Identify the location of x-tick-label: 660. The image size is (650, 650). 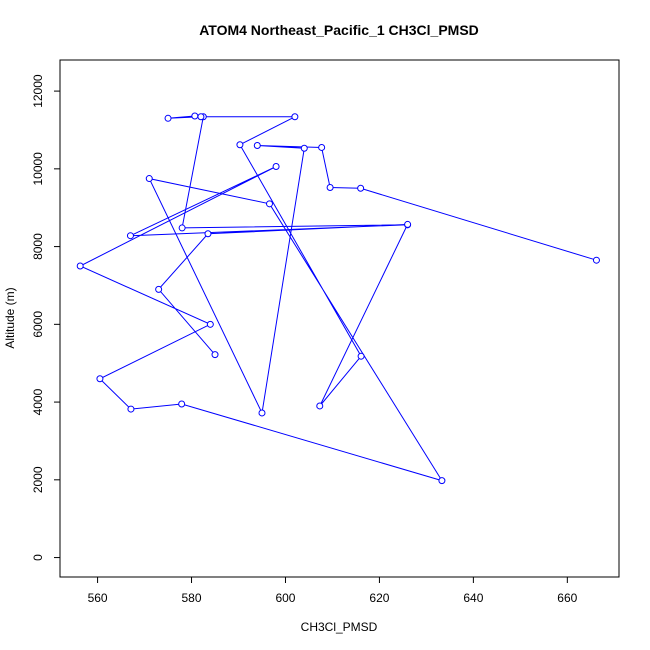
(567, 598).